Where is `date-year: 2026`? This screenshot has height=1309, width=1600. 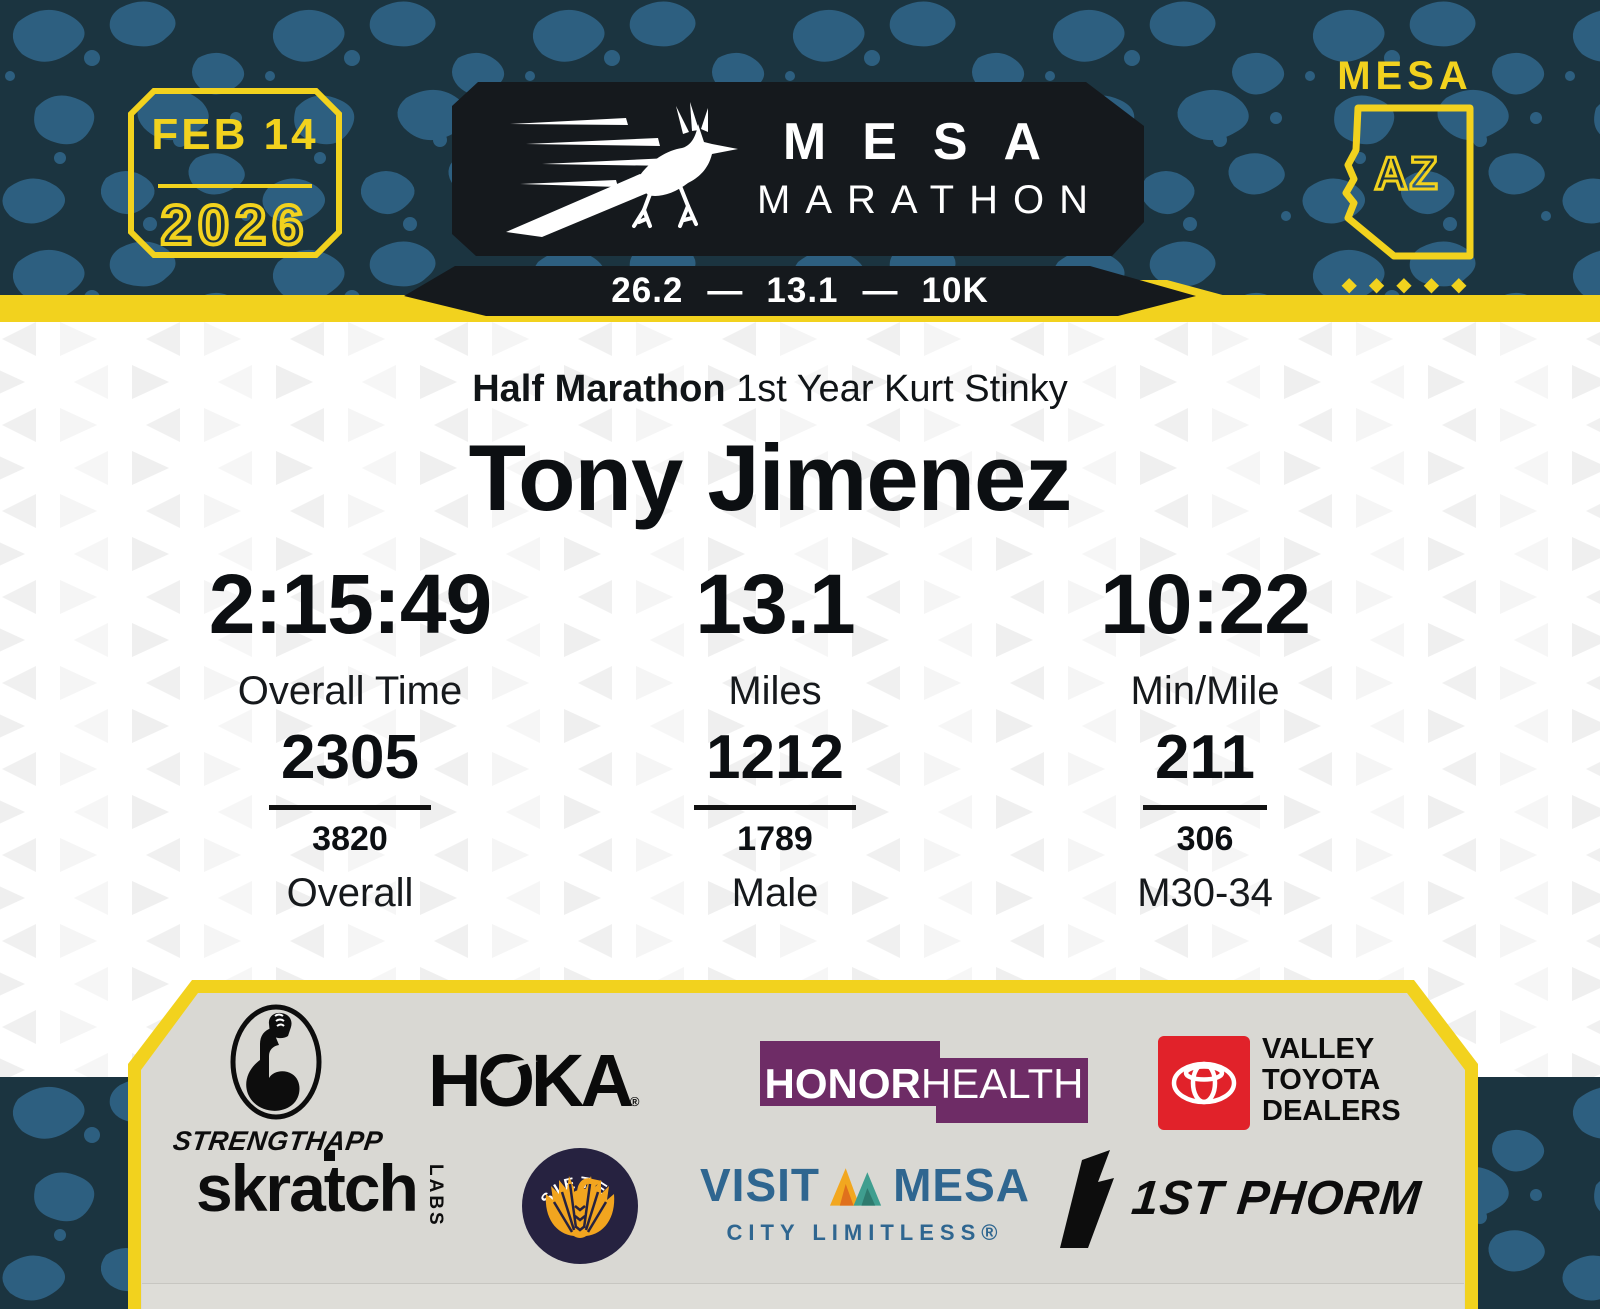 date-year: 2026 is located at coordinates (234, 224).